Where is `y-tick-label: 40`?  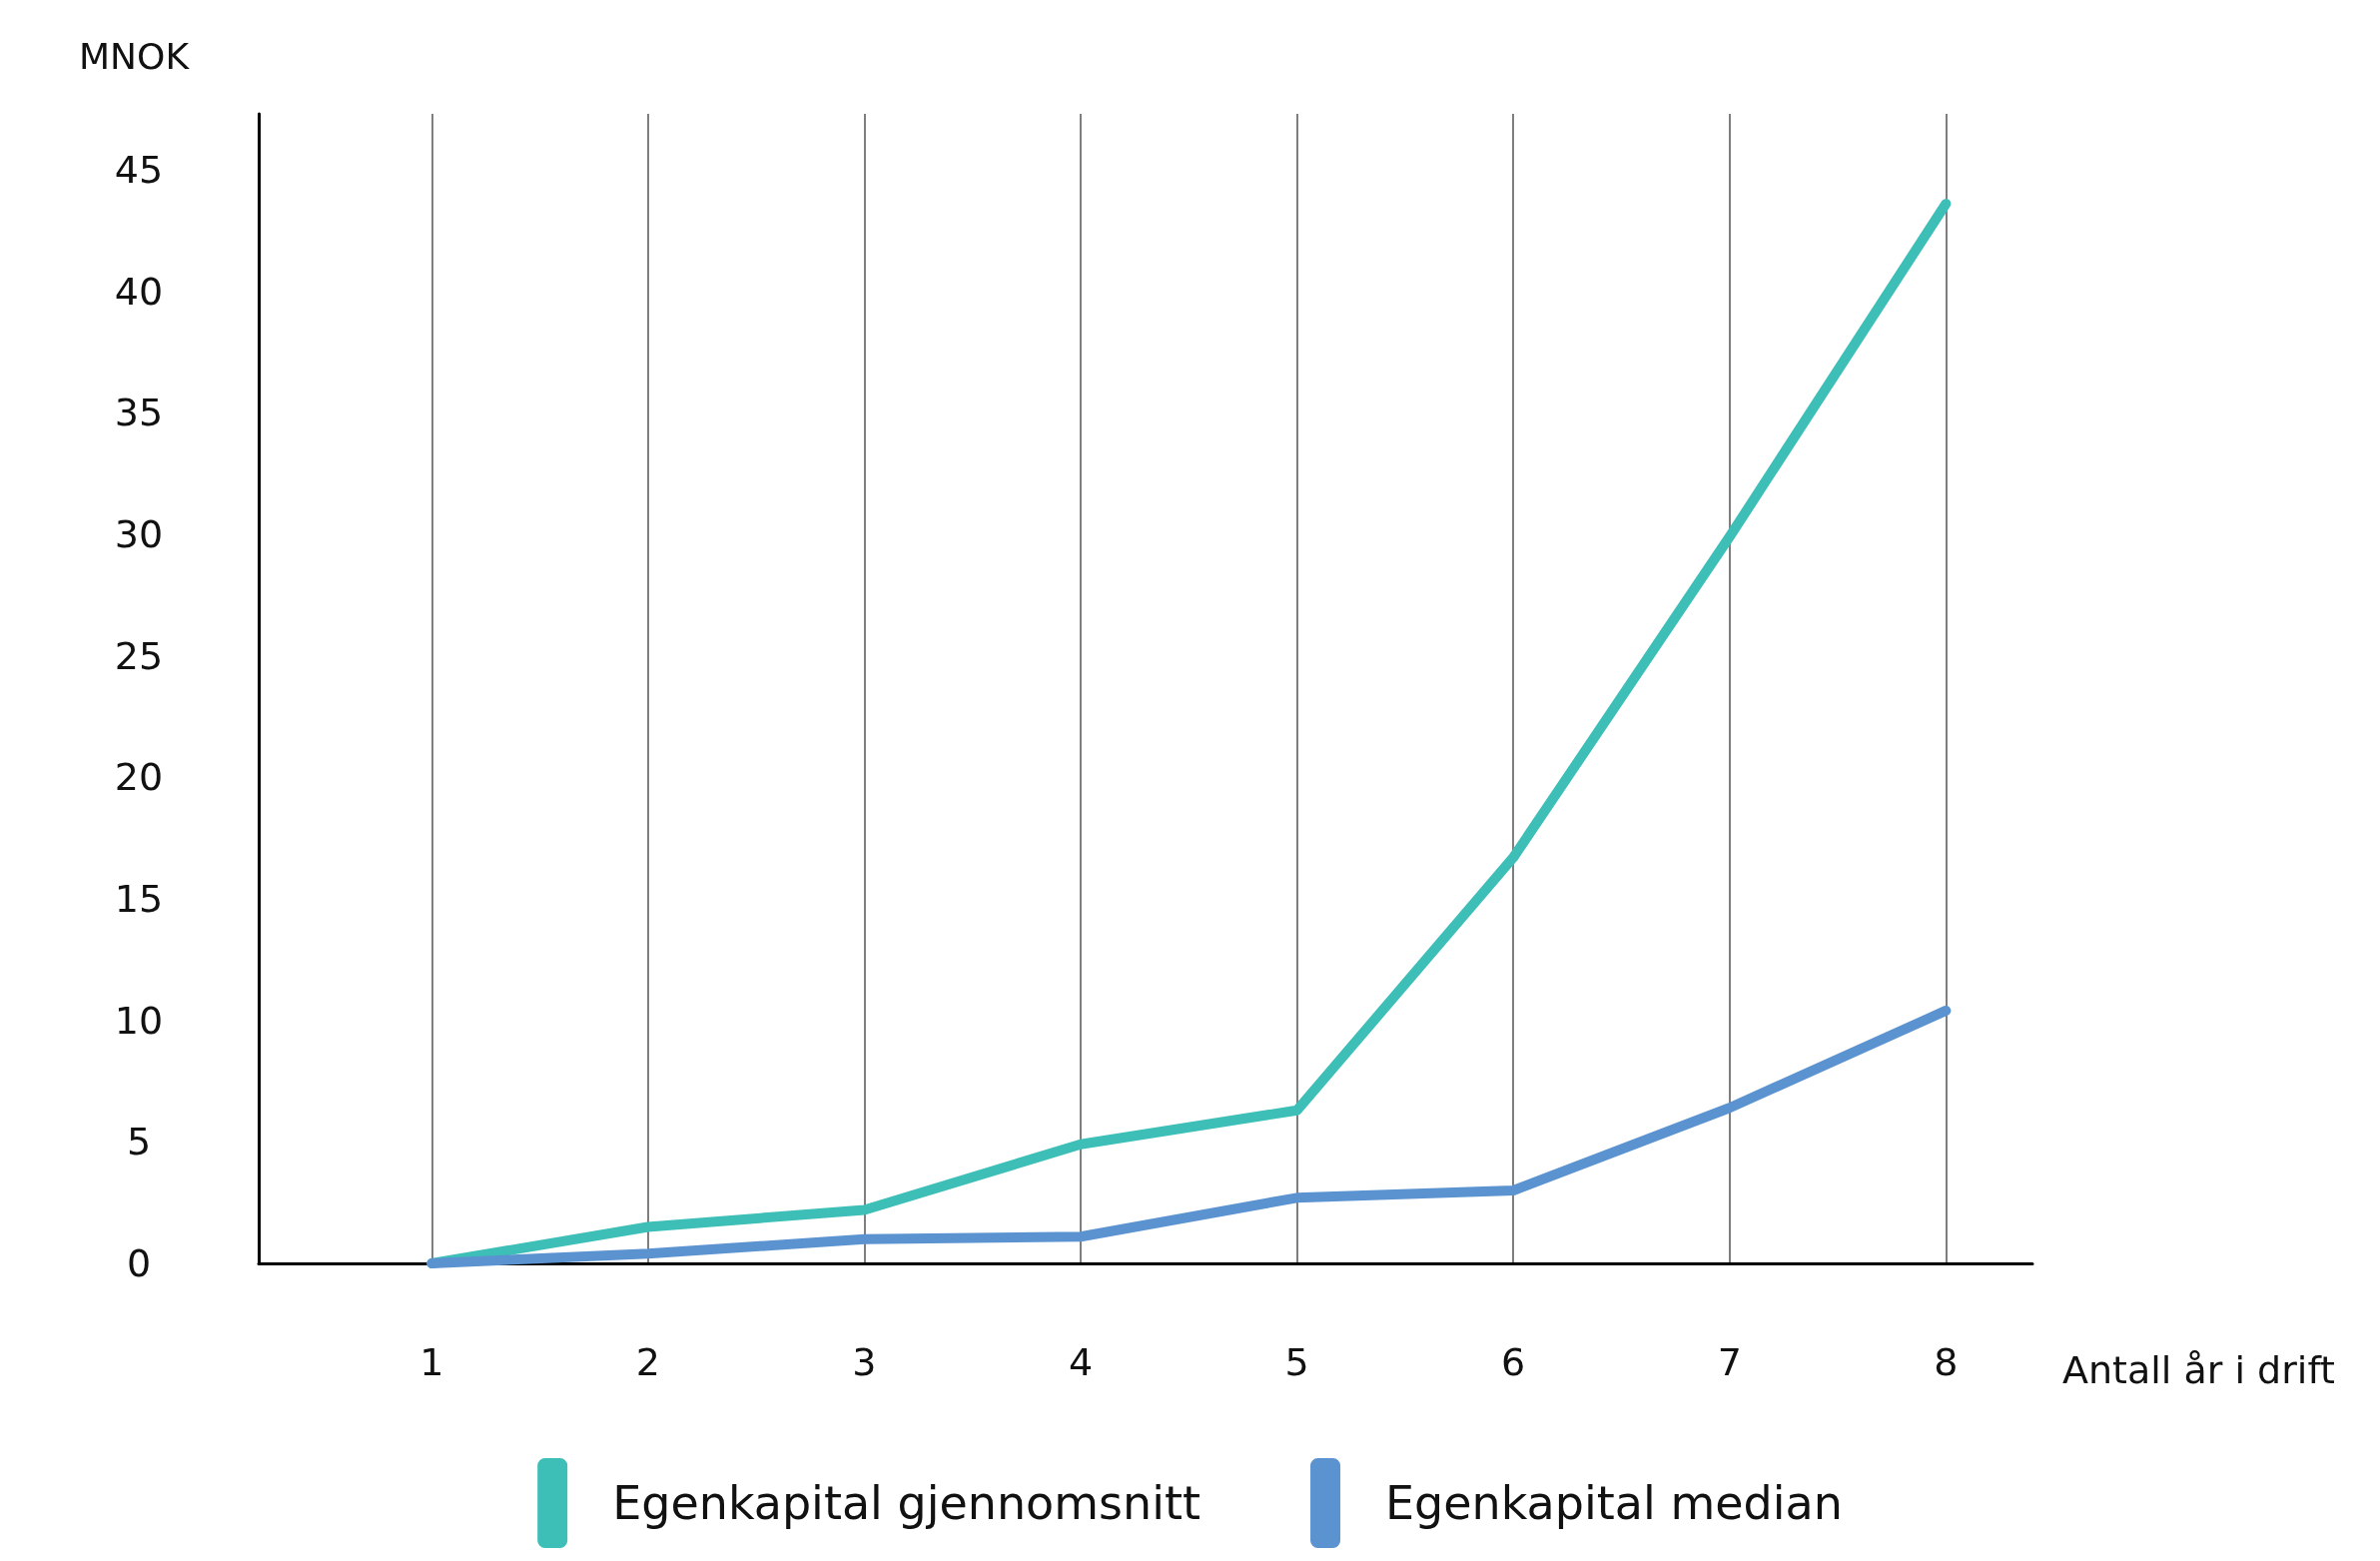
y-tick-label: 40 is located at coordinates (139, 292).